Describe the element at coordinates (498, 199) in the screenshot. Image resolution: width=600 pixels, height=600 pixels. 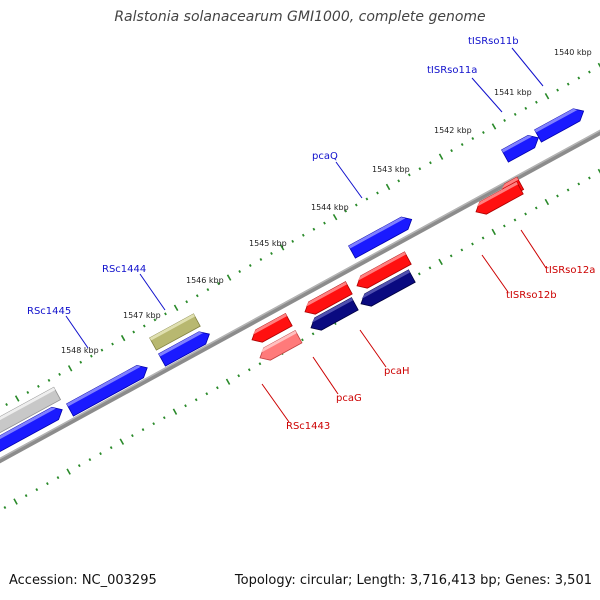
I see `gene-tisrso12b` at that location.